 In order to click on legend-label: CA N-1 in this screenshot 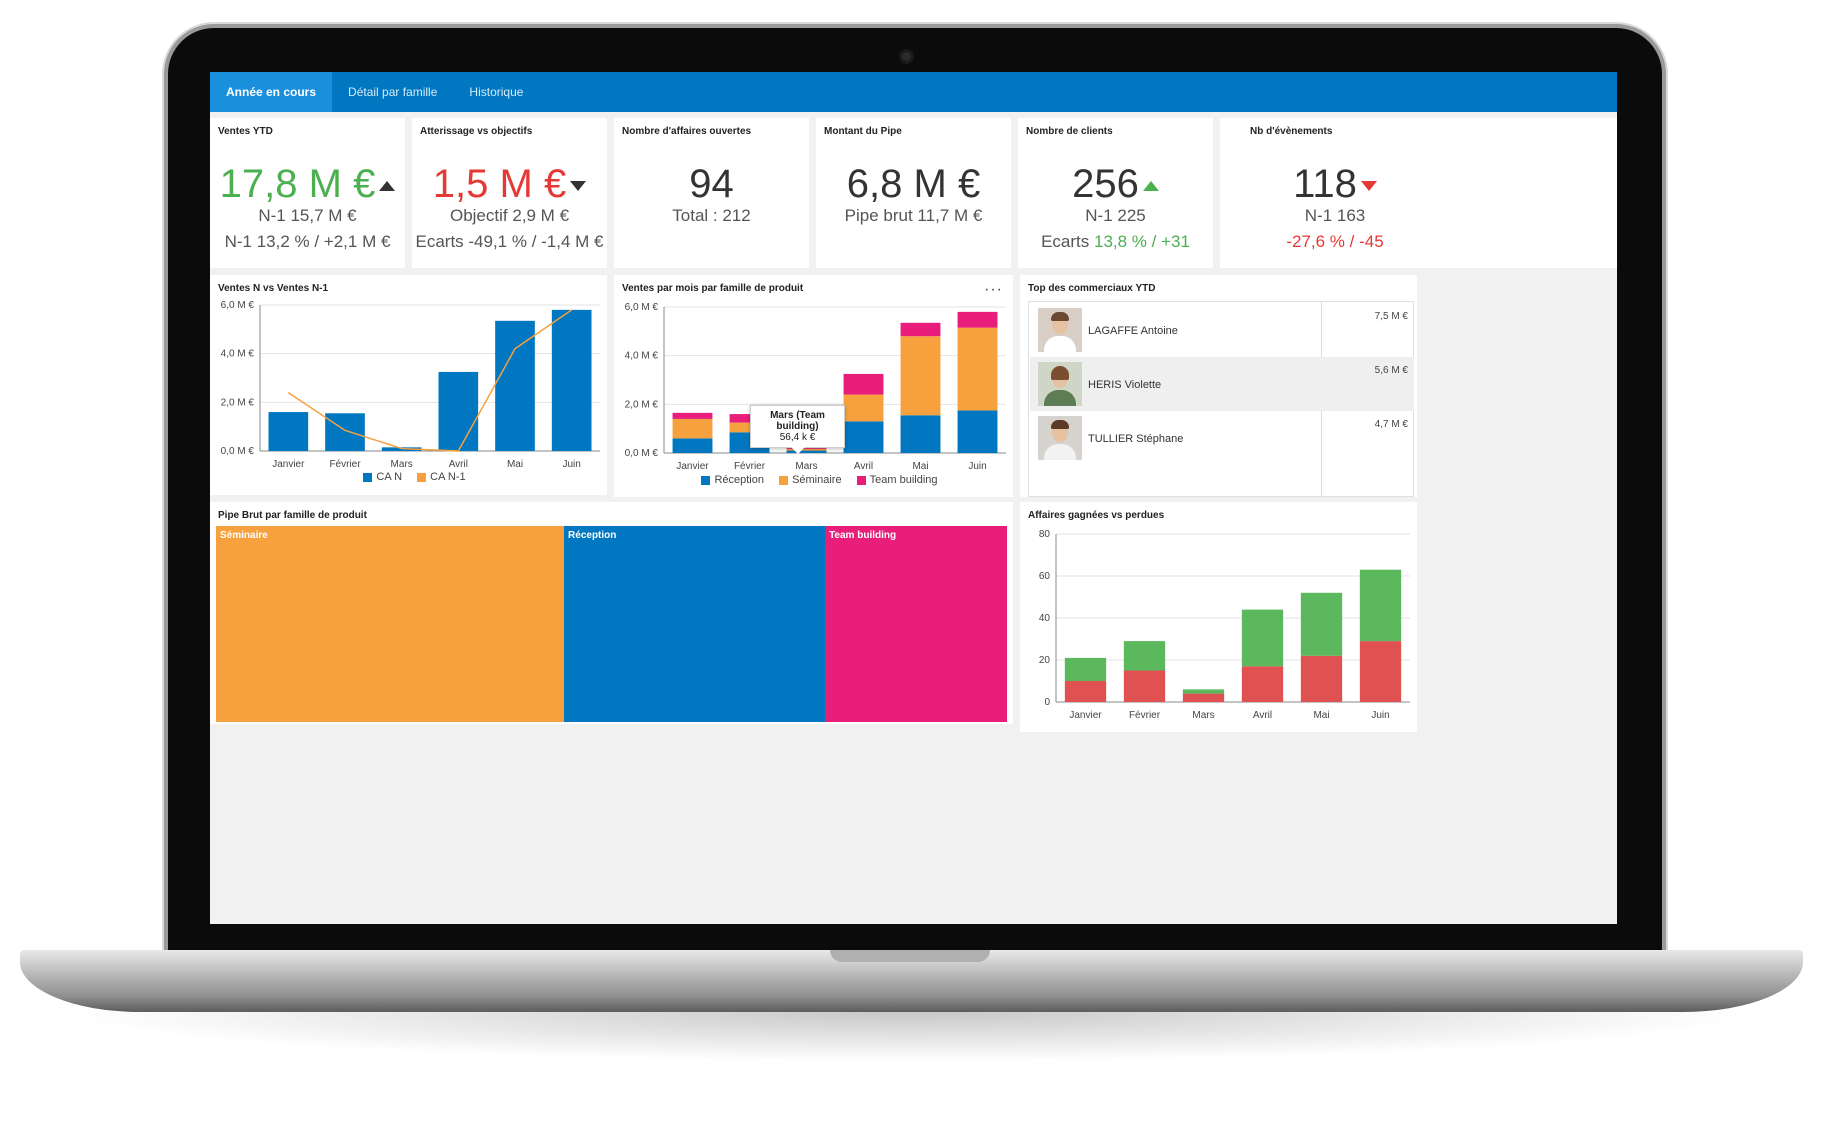, I will do `click(448, 477)`.